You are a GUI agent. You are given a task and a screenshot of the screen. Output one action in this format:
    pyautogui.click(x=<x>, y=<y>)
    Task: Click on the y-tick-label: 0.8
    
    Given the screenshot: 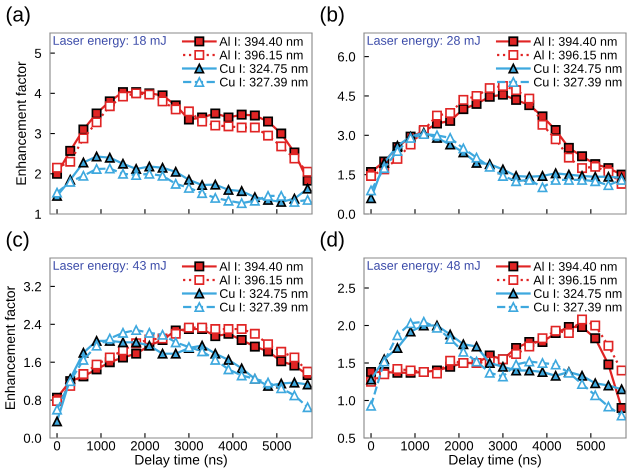 What is the action you would take?
    pyautogui.click(x=33, y=401)
    